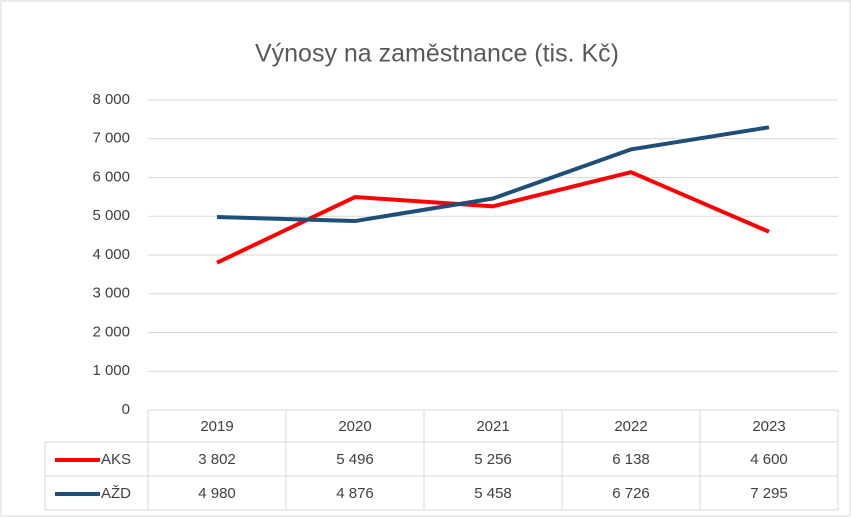 The width and height of the screenshot is (851, 517). What do you see at coordinates (631, 459) in the screenshot?
I see `table-value: 6 138` at bounding box center [631, 459].